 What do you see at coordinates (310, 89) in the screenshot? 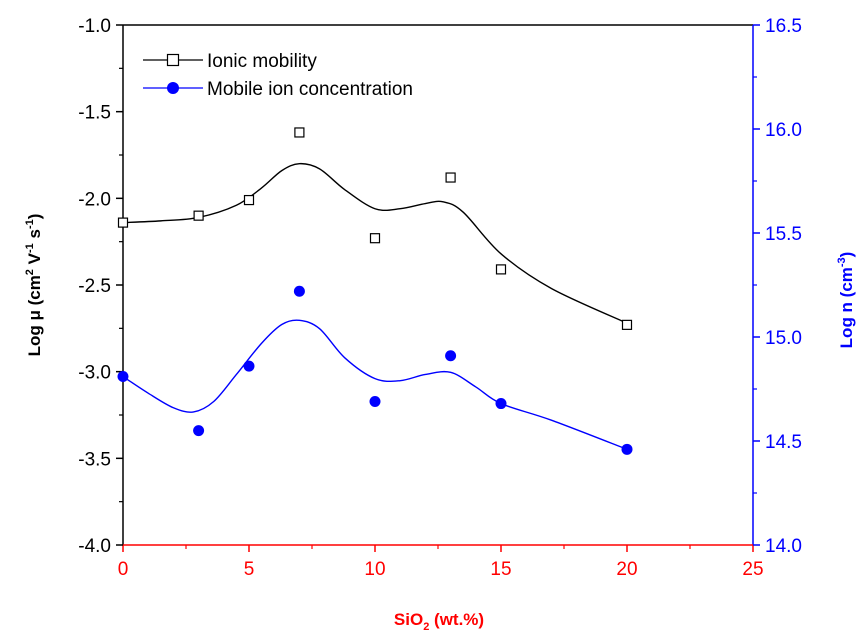
I see `legend-label-mobile-ion-concentration: Mobile ion concentration` at bounding box center [310, 89].